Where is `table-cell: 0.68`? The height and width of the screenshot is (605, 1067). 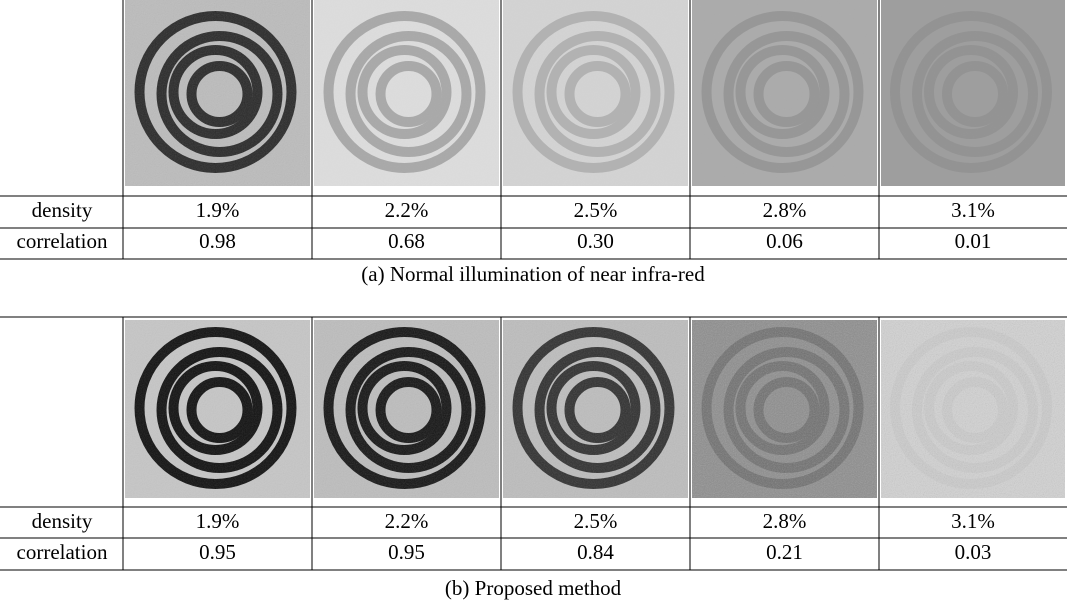
table-cell: 0.68 is located at coordinates (406, 241).